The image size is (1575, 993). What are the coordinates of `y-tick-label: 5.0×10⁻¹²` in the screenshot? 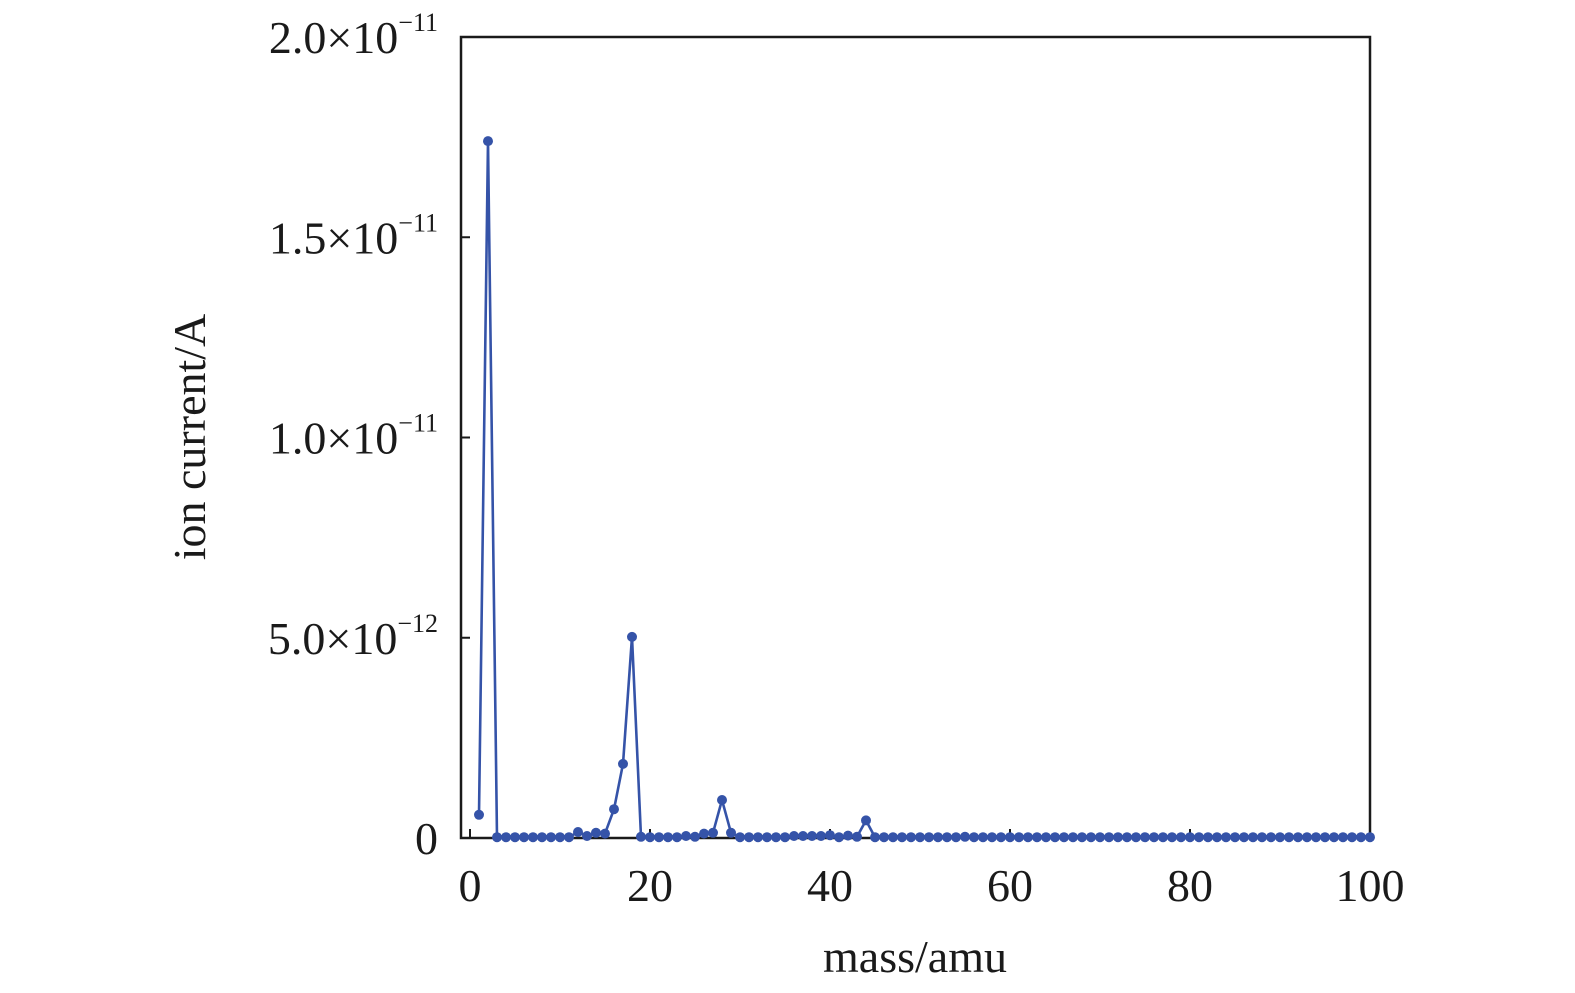 It's located at (353, 636).